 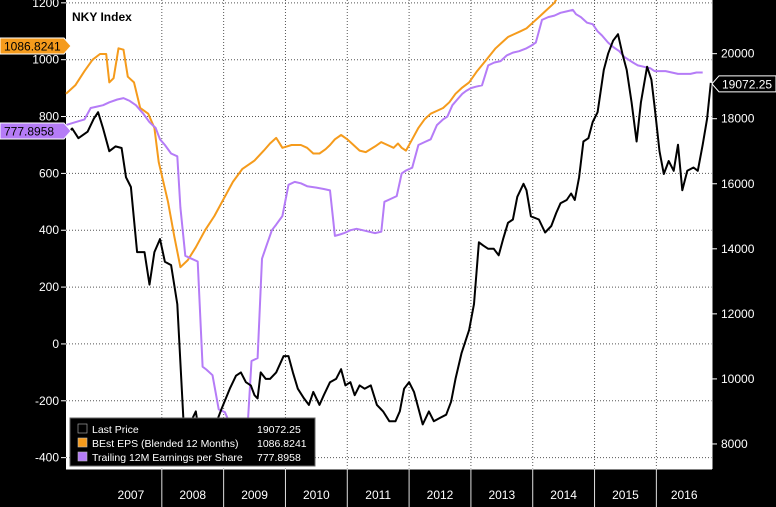 What do you see at coordinates (501, 495) in the screenshot?
I see `x-tick-label: 2013` at bounding box center [501, 495].